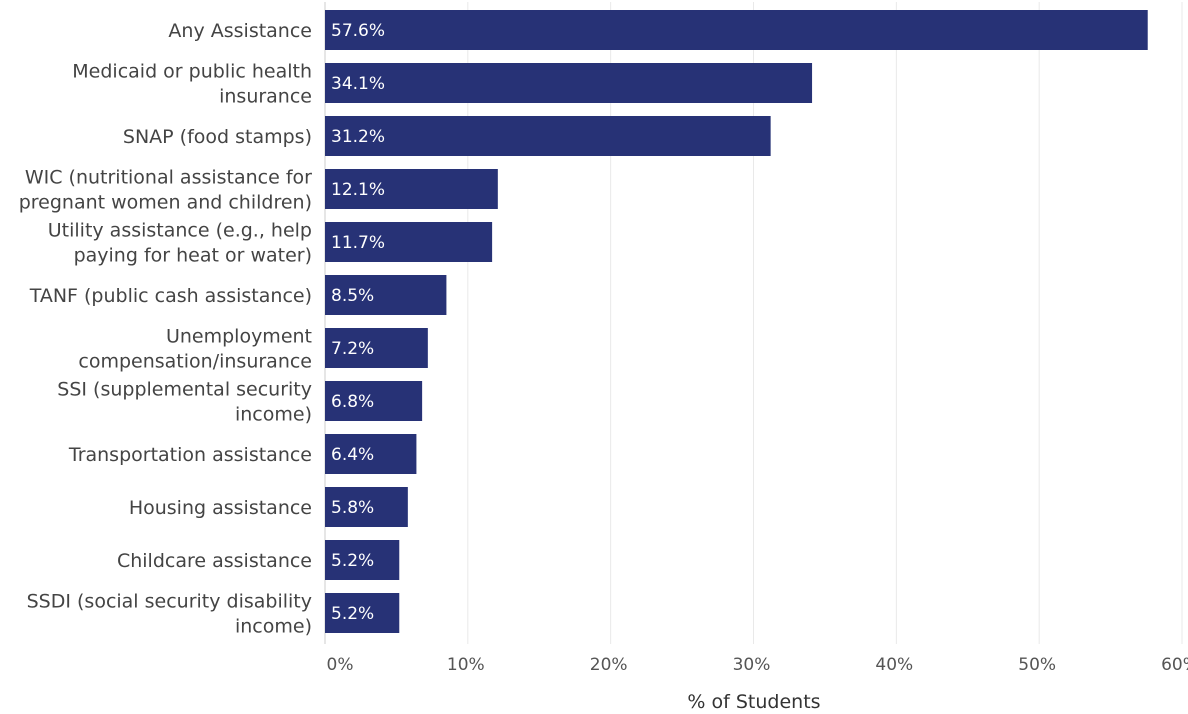 The width and height of the screenshot is (1188, 714). I want to click on bar-value-label: 6.8%, so click(352, 402).